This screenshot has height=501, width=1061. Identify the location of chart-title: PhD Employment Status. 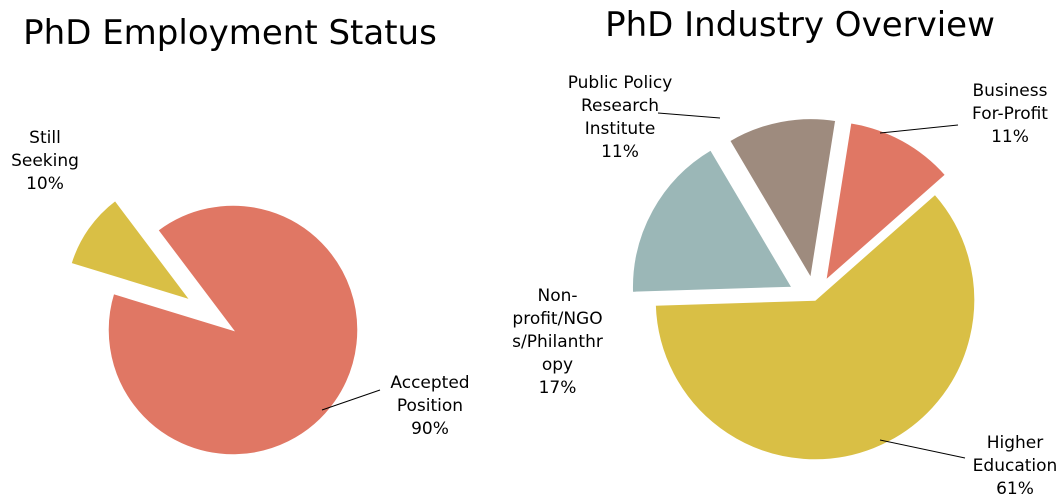
(230, 33).